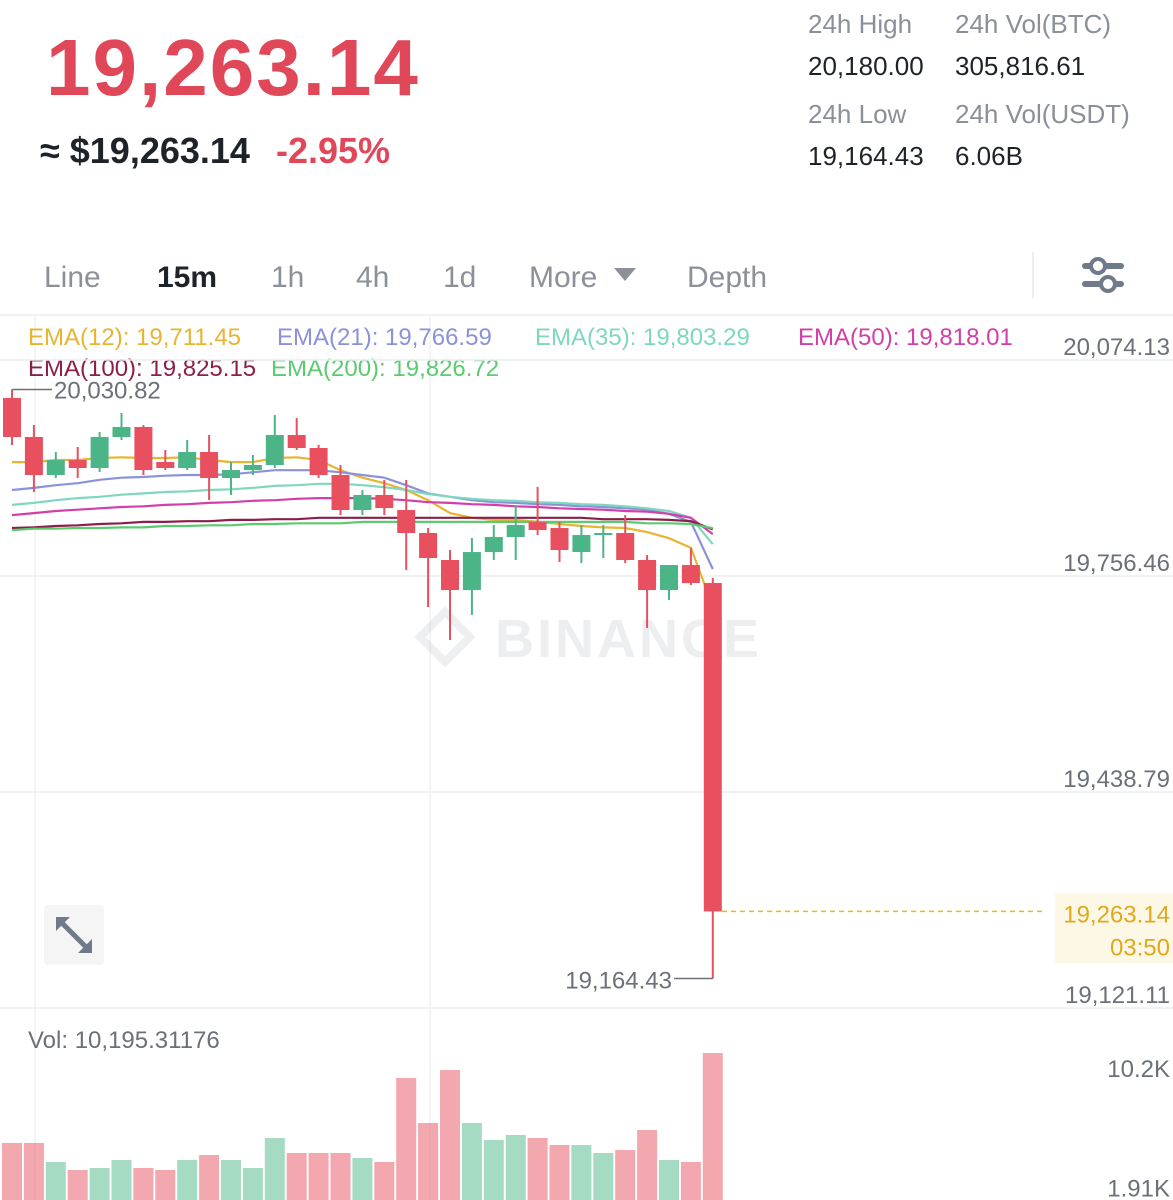 The width and height of the screenshot is (1173, 1200). I want to click on stat-label: 24h Vol(BTC), so click(1033, 24).